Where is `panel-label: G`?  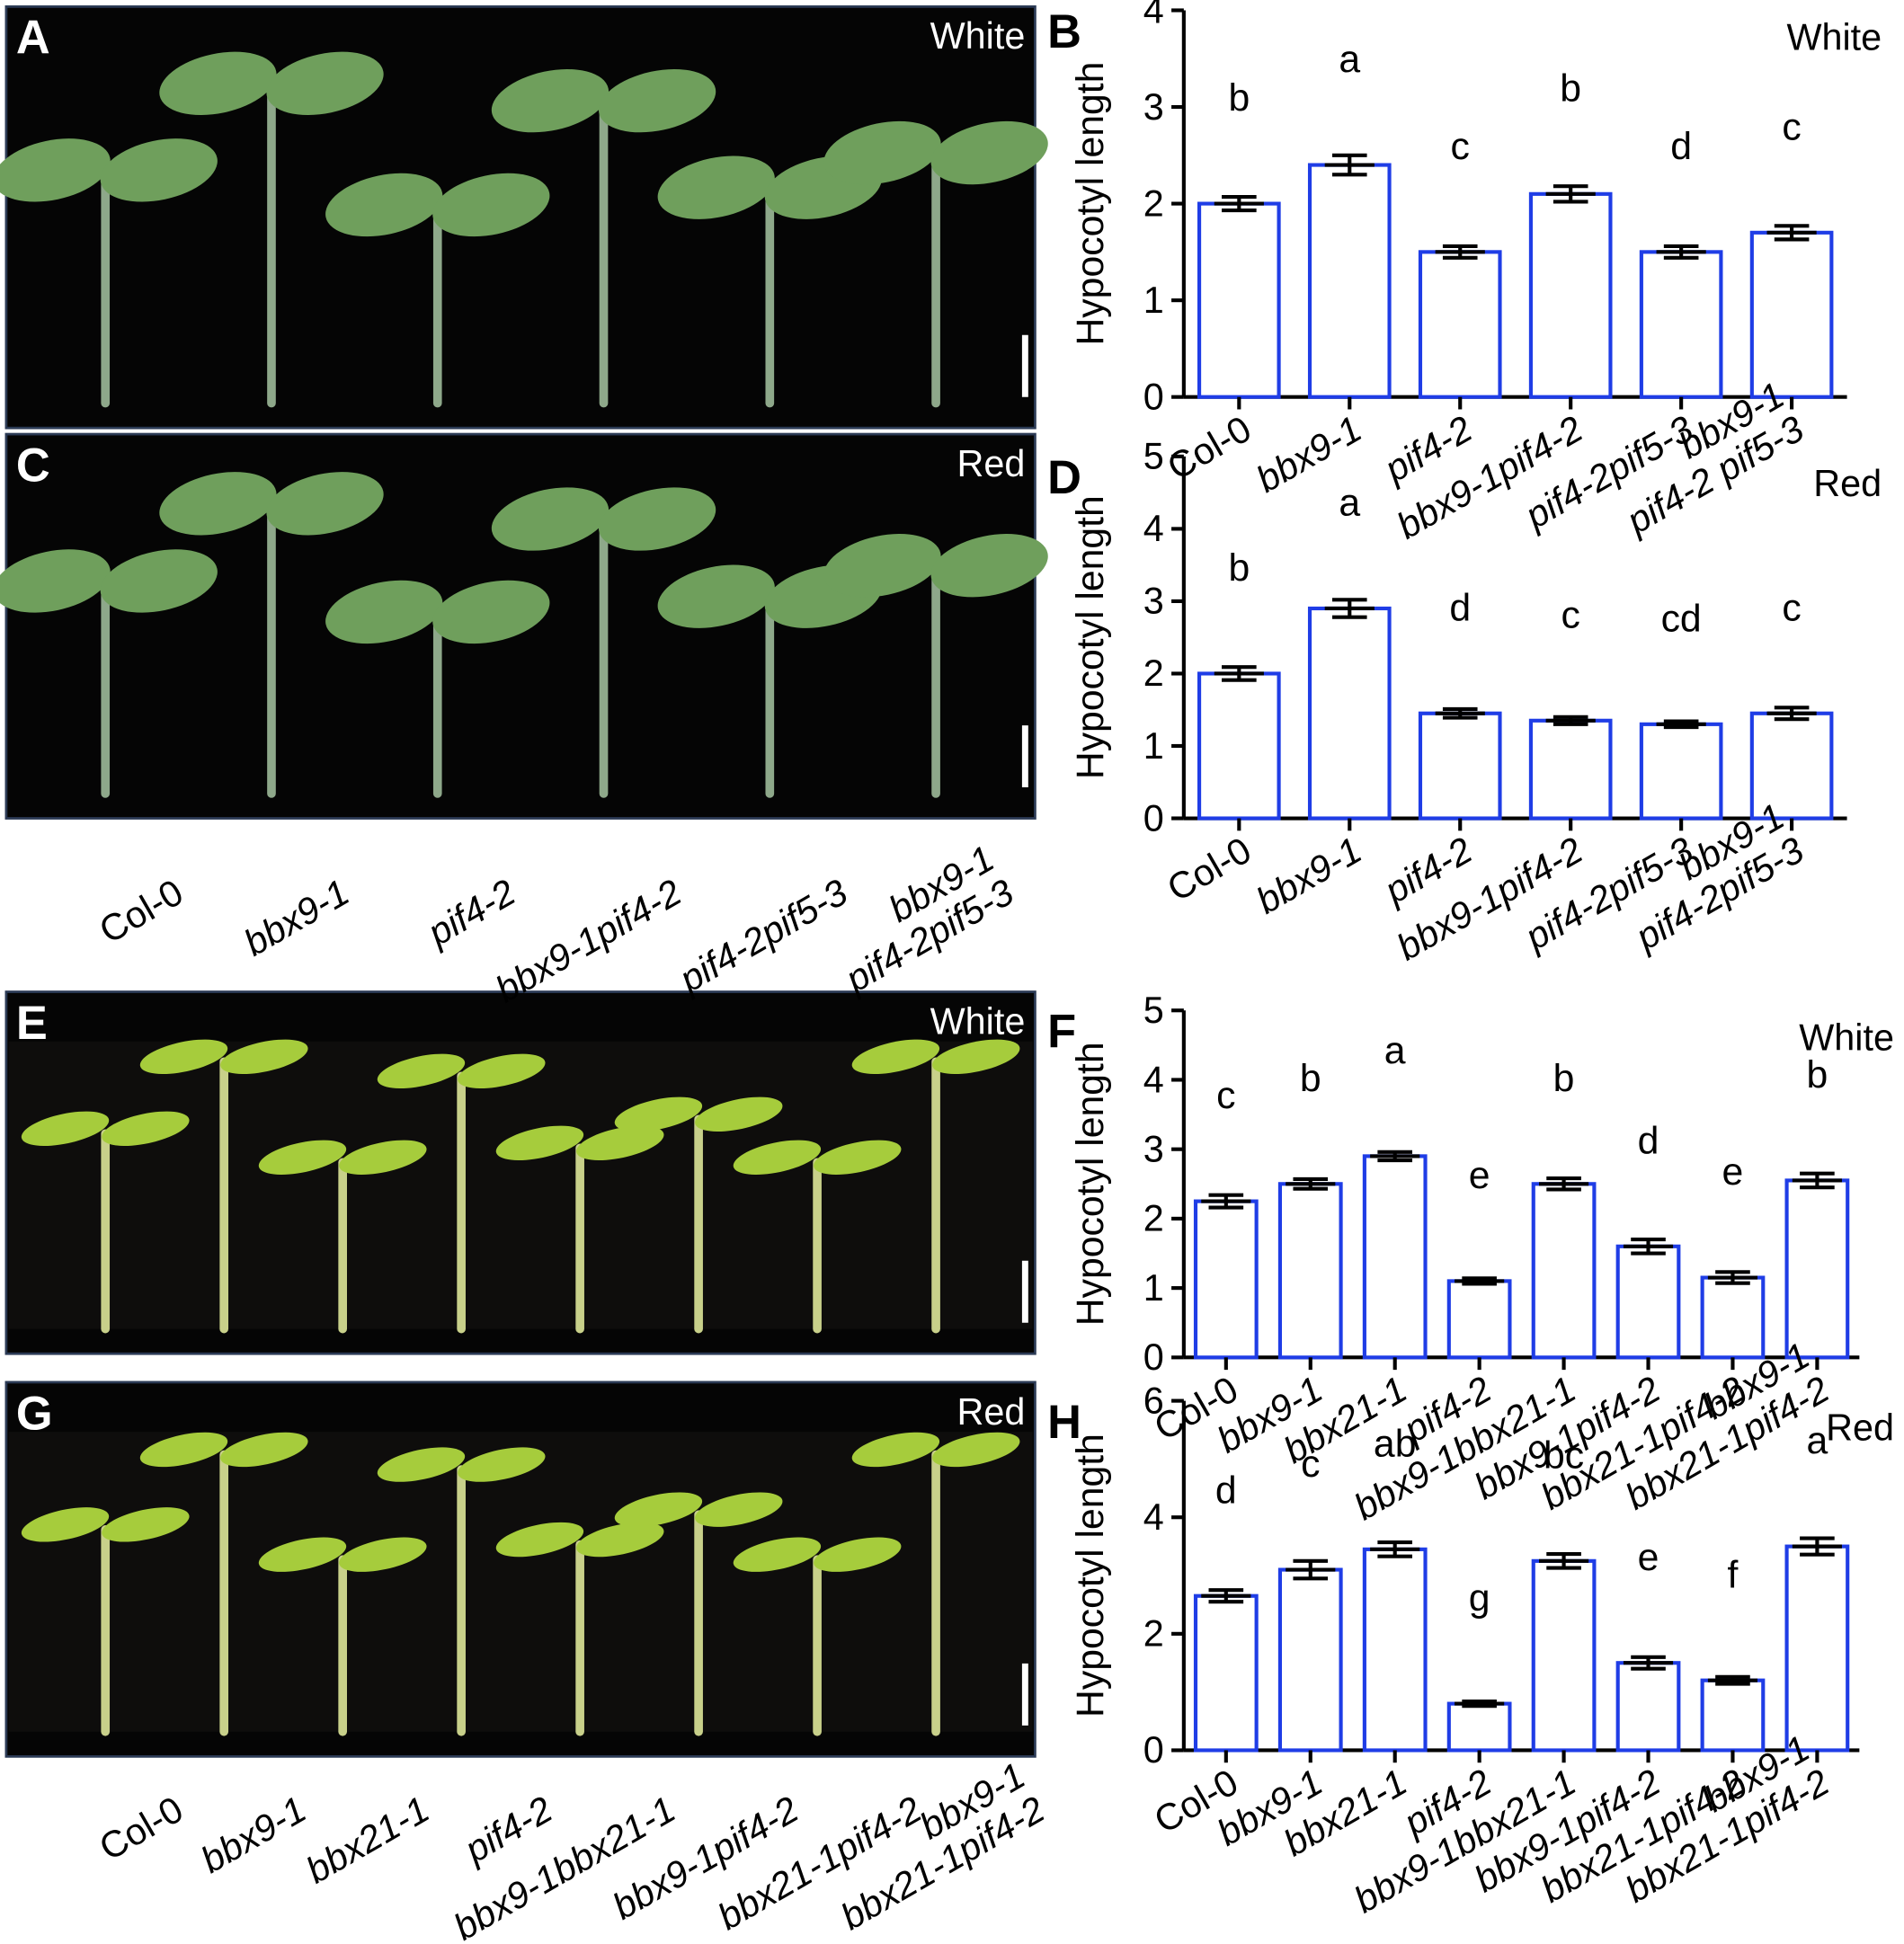
panel-label: G is located at coordinates (34, 1414).